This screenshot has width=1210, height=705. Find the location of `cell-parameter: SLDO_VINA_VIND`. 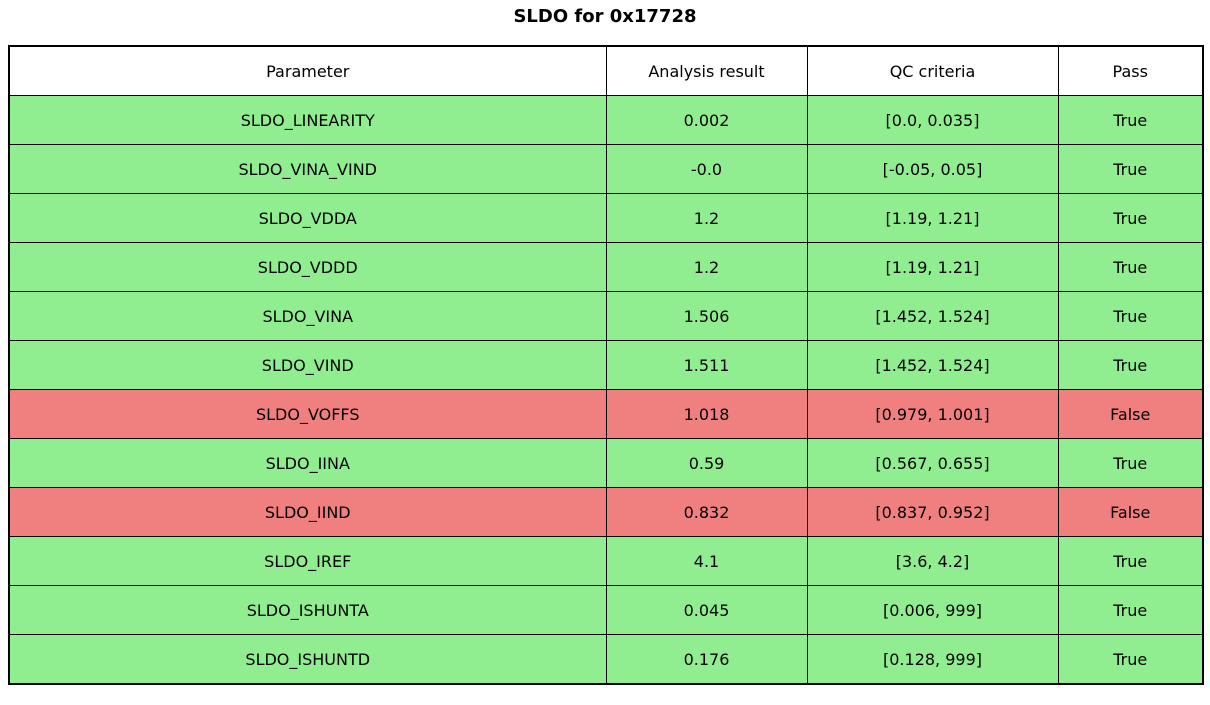

cell-parameter: SLDO_VINA_VIND is located at coordinates (307, 169).